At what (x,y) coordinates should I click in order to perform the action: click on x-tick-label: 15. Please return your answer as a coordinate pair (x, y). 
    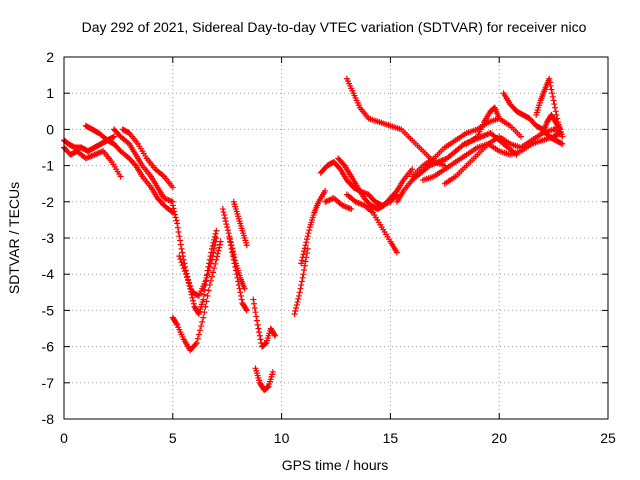
    Looking at the image, I should click on (391, 438).